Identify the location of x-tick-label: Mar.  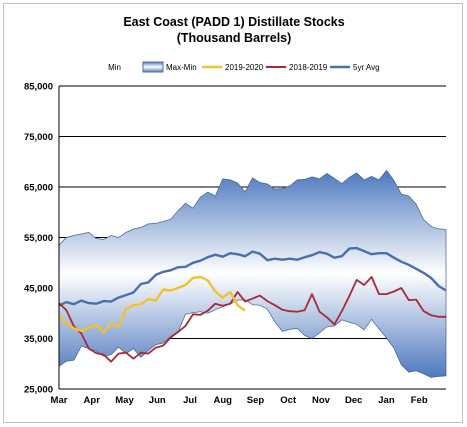
(59, 400).